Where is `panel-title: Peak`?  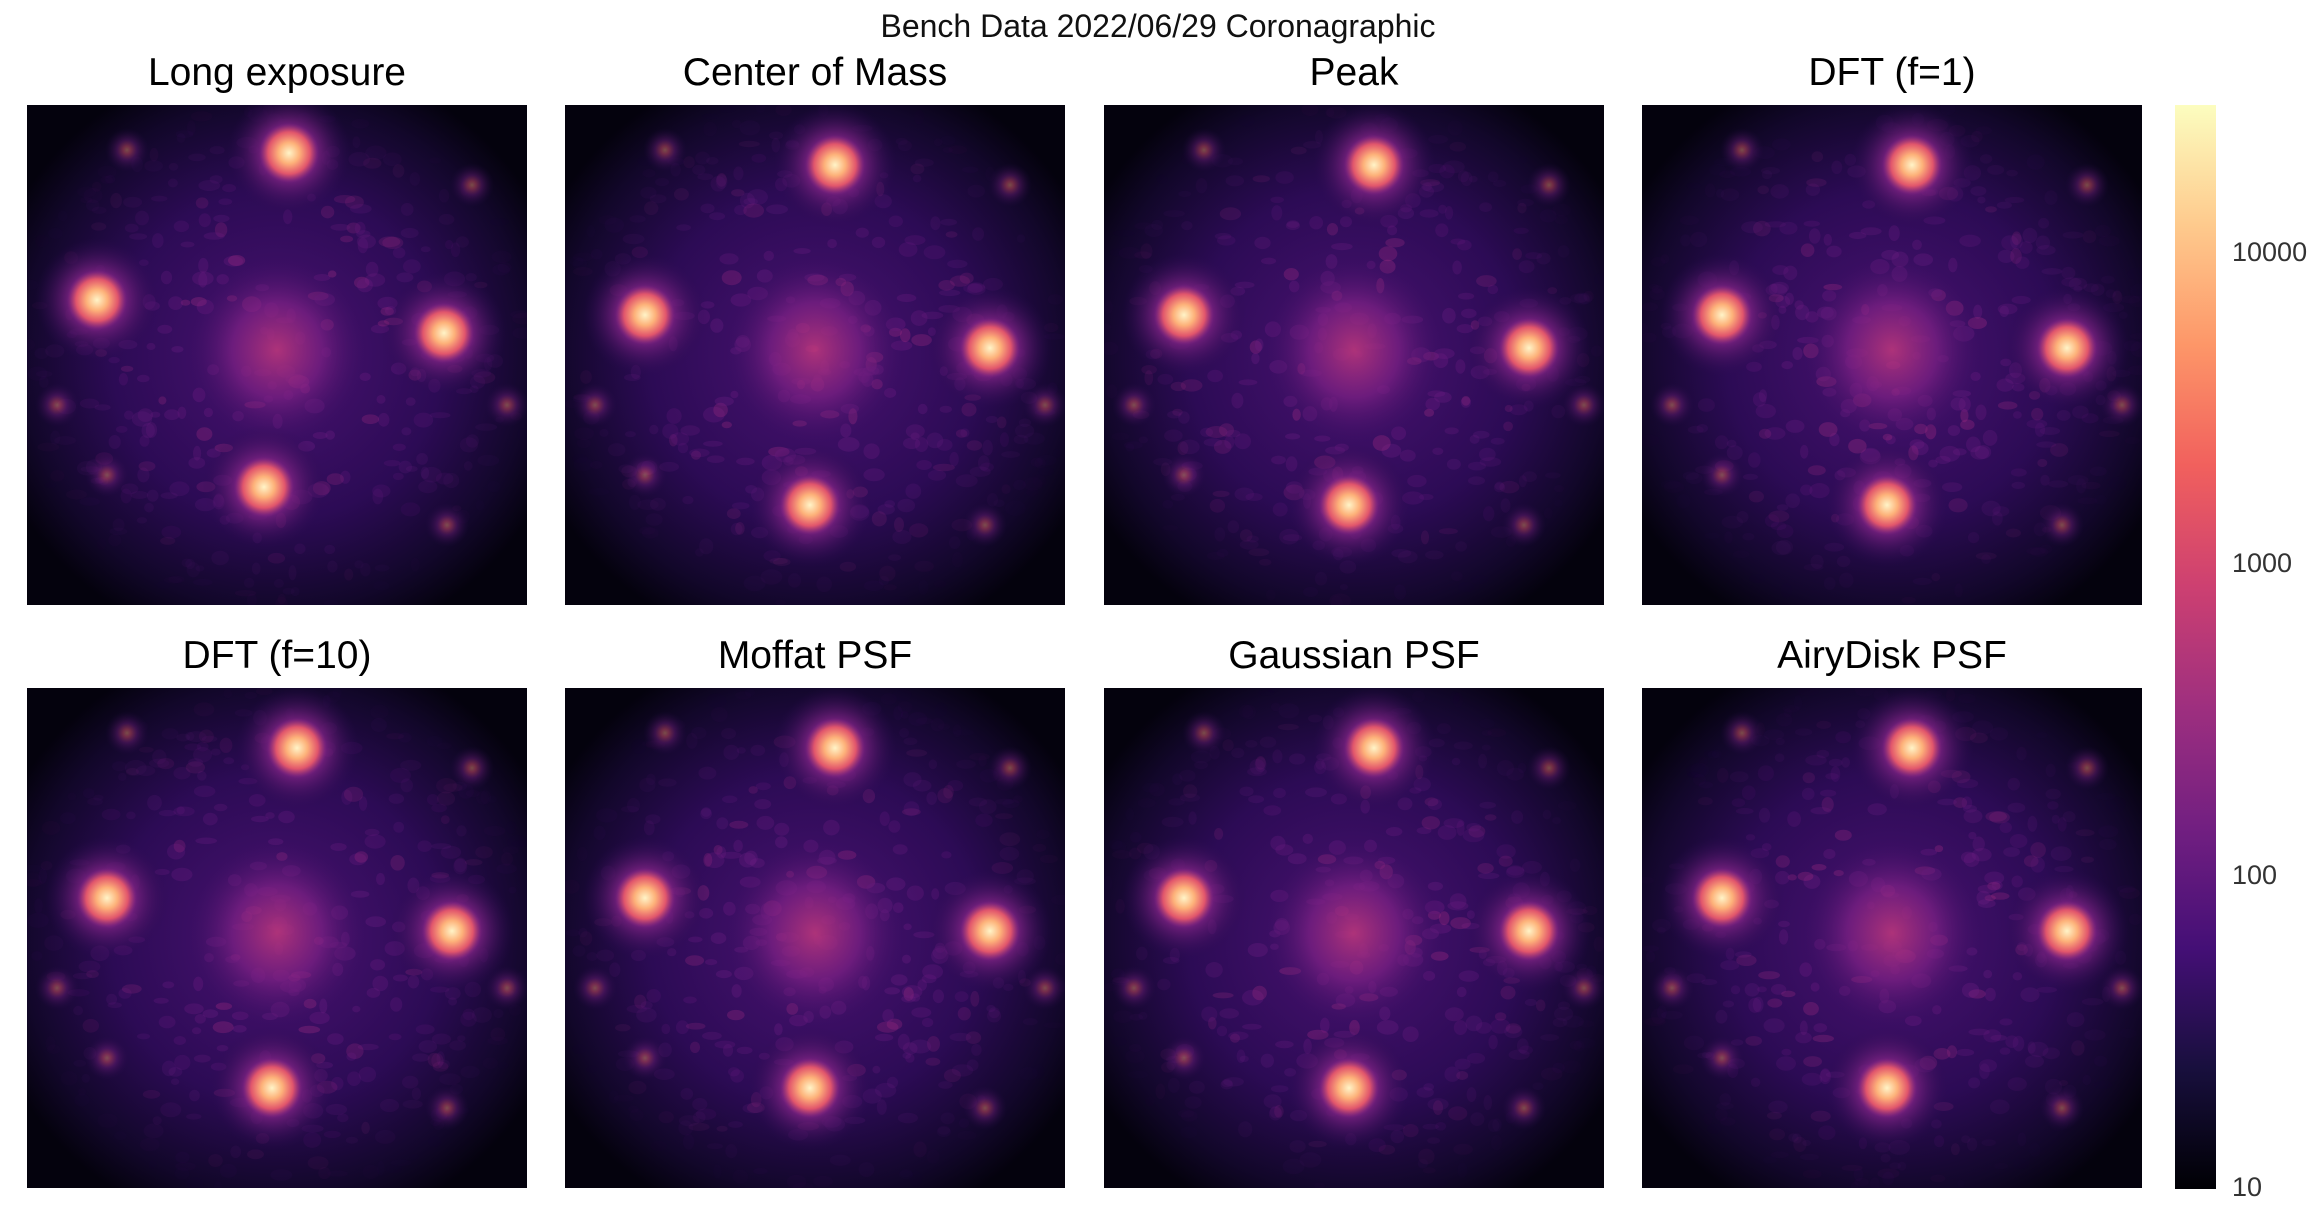 panel-title: Peak is located at coordinates (1354, 72).